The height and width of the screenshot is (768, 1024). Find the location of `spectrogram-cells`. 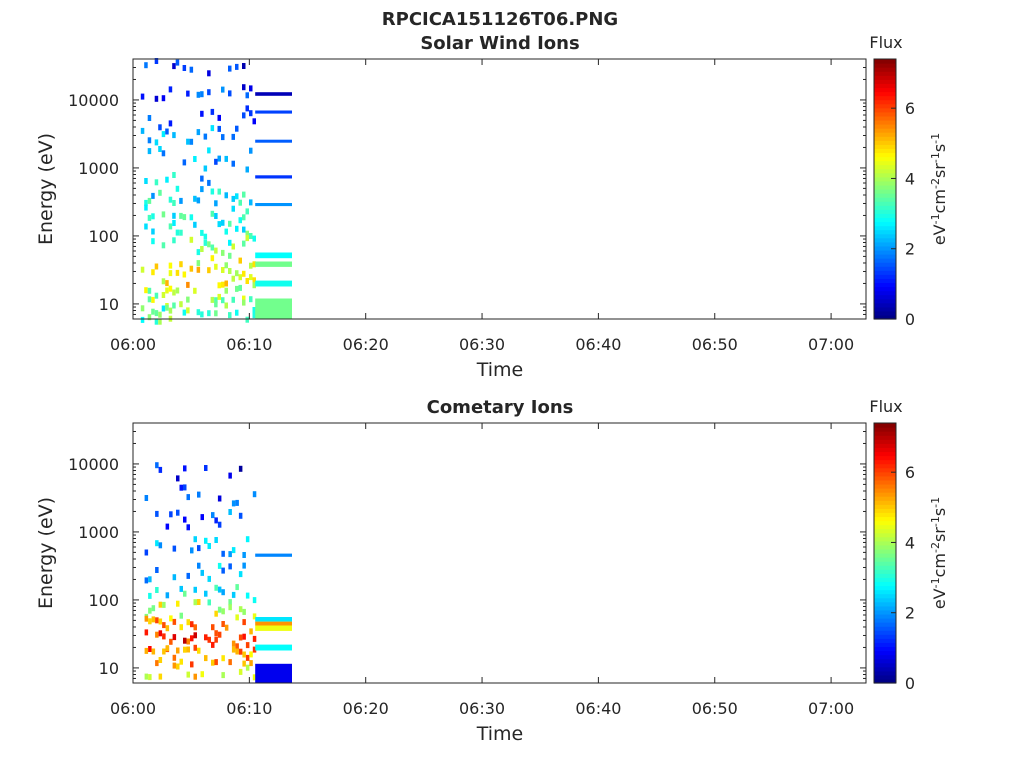

spectrogram-cells is located at coordinates (200, 571).